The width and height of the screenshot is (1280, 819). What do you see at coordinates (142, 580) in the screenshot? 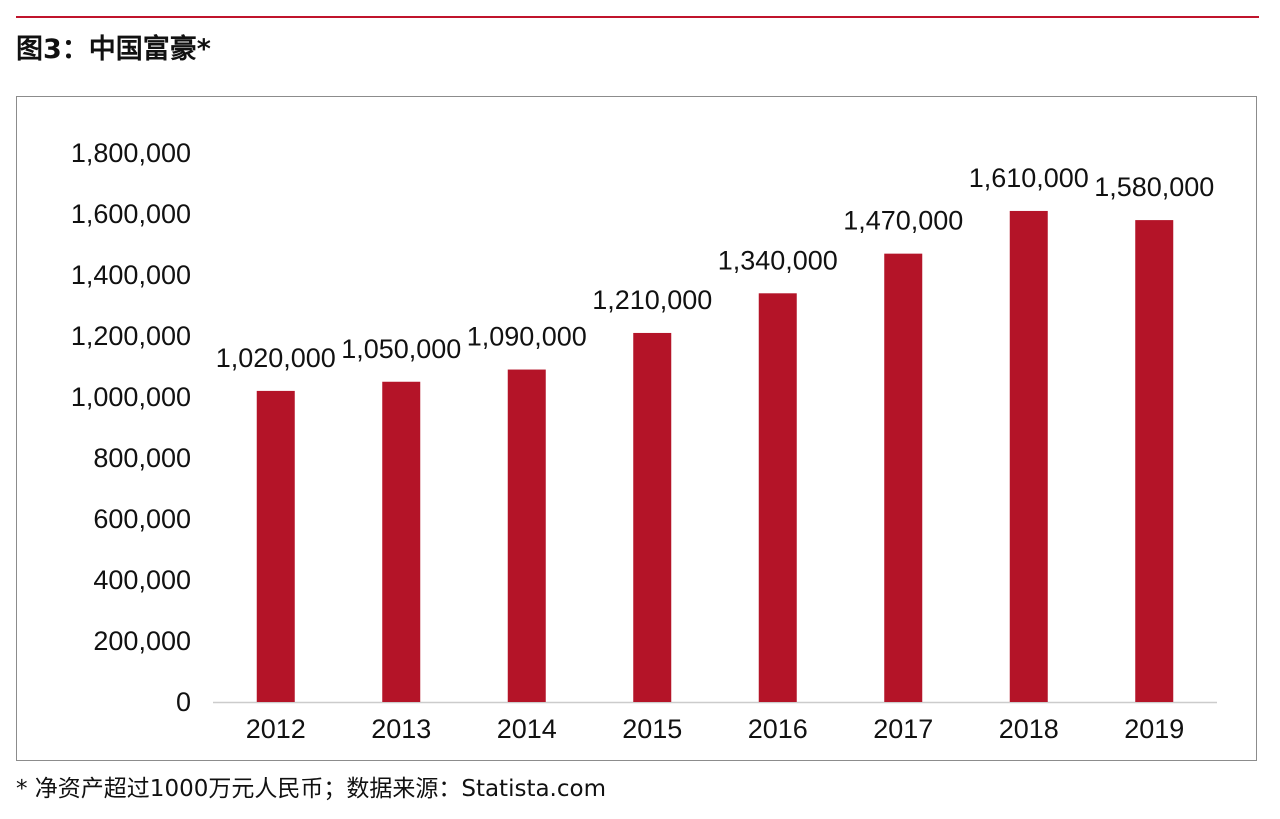
I see `y-tick-label: 400,000` at bounding box center [142, 580].